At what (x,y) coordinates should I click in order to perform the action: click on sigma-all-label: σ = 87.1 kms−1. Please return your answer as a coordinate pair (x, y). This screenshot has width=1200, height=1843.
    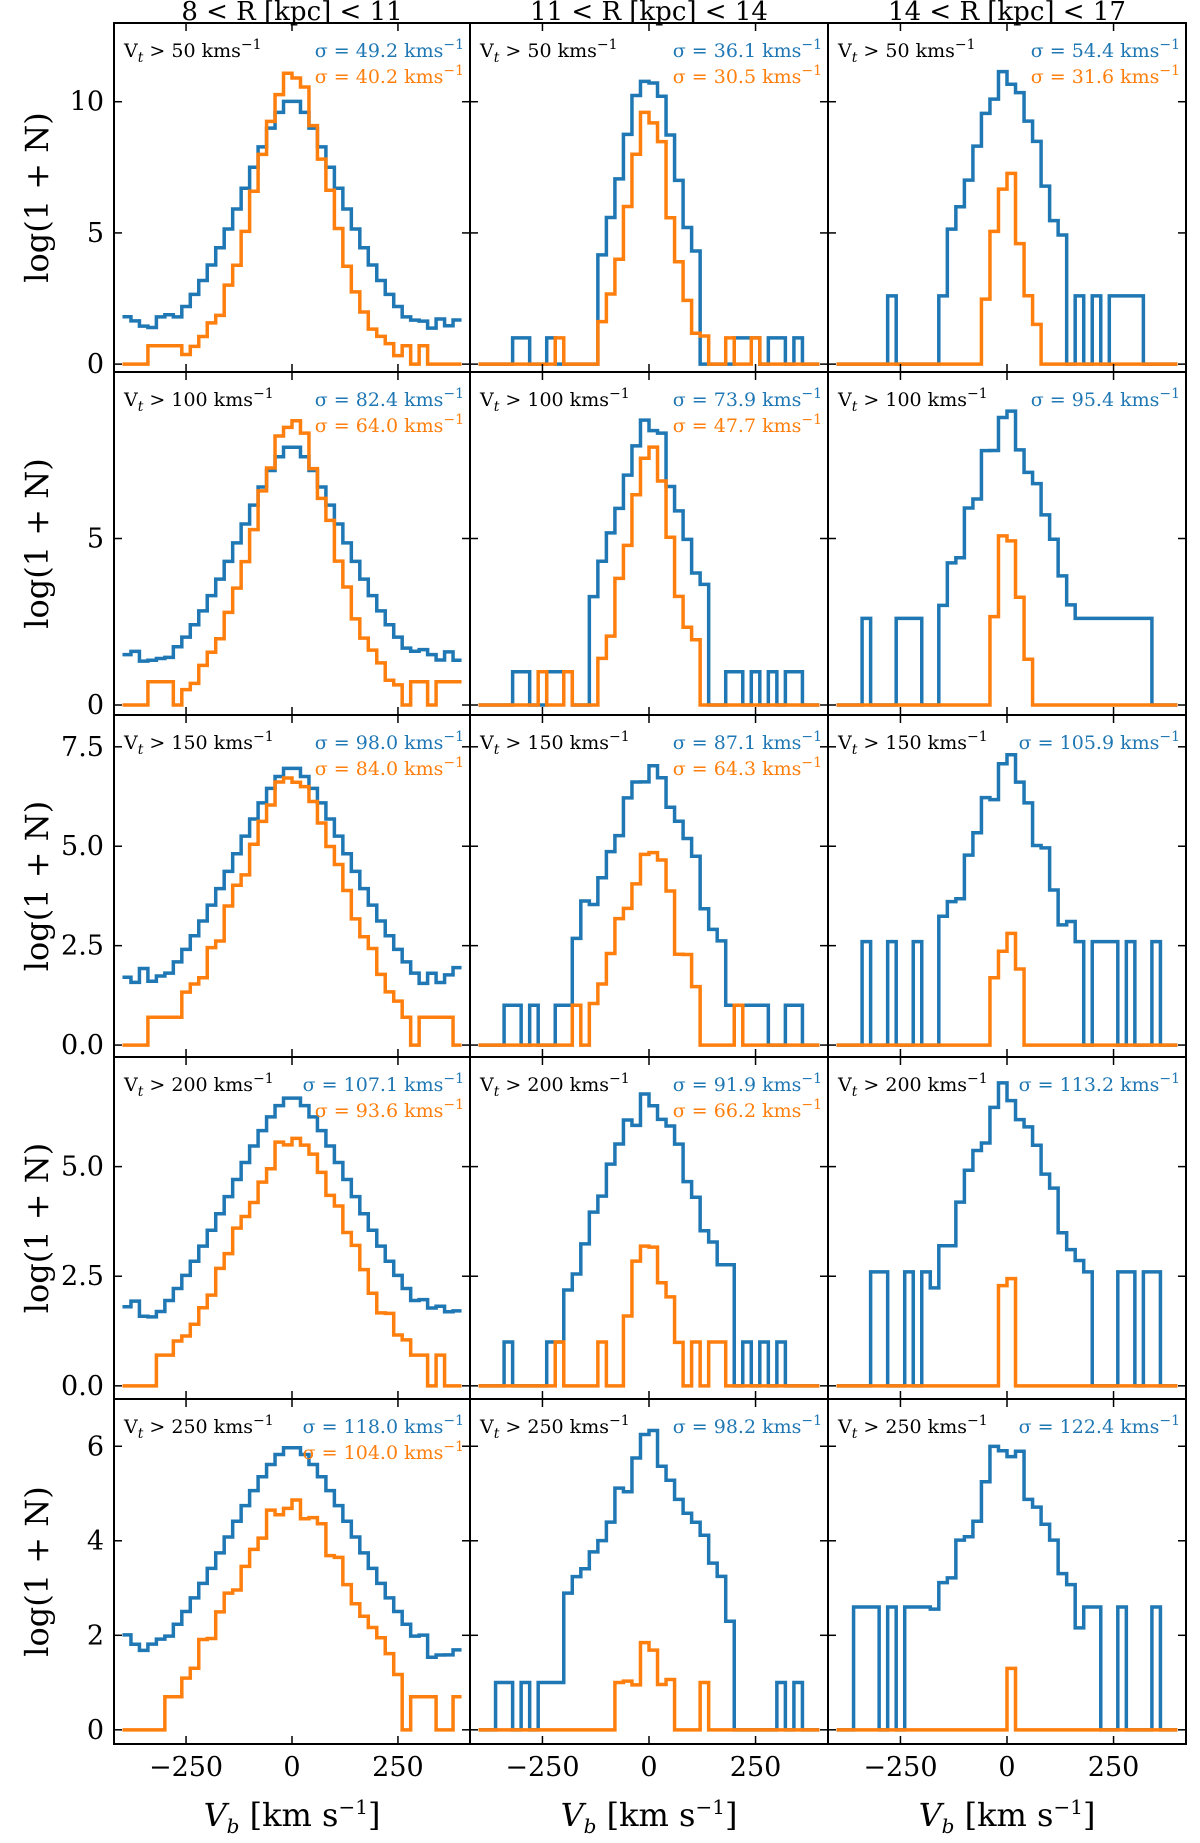
    Looking at the image, I should click on (747, 741).